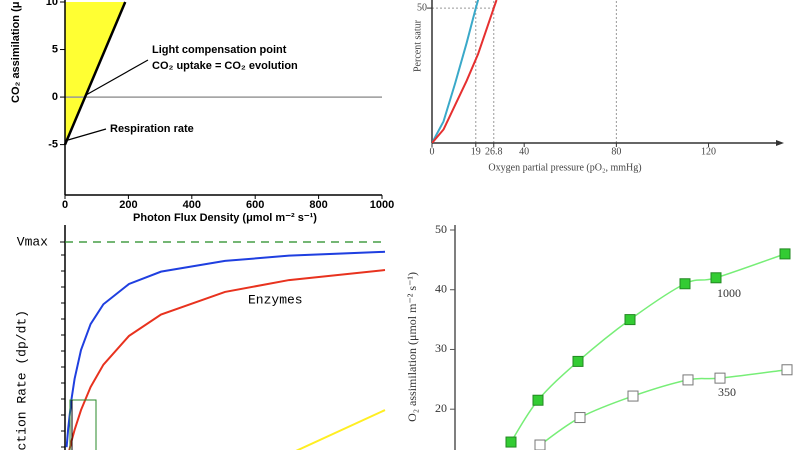 The height and width of the screenshot is (450, 797). Describe the element at coordinates (32, 241) in the screenshot. I see `y-tick-label: Vmax` at that location.